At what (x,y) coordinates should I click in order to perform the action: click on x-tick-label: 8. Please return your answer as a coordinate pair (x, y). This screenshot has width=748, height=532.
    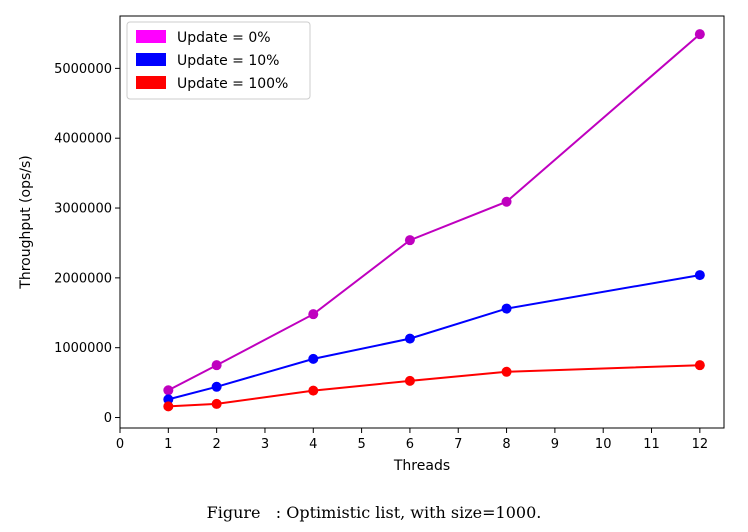
    Looking at the image, I should click on (506, 444).